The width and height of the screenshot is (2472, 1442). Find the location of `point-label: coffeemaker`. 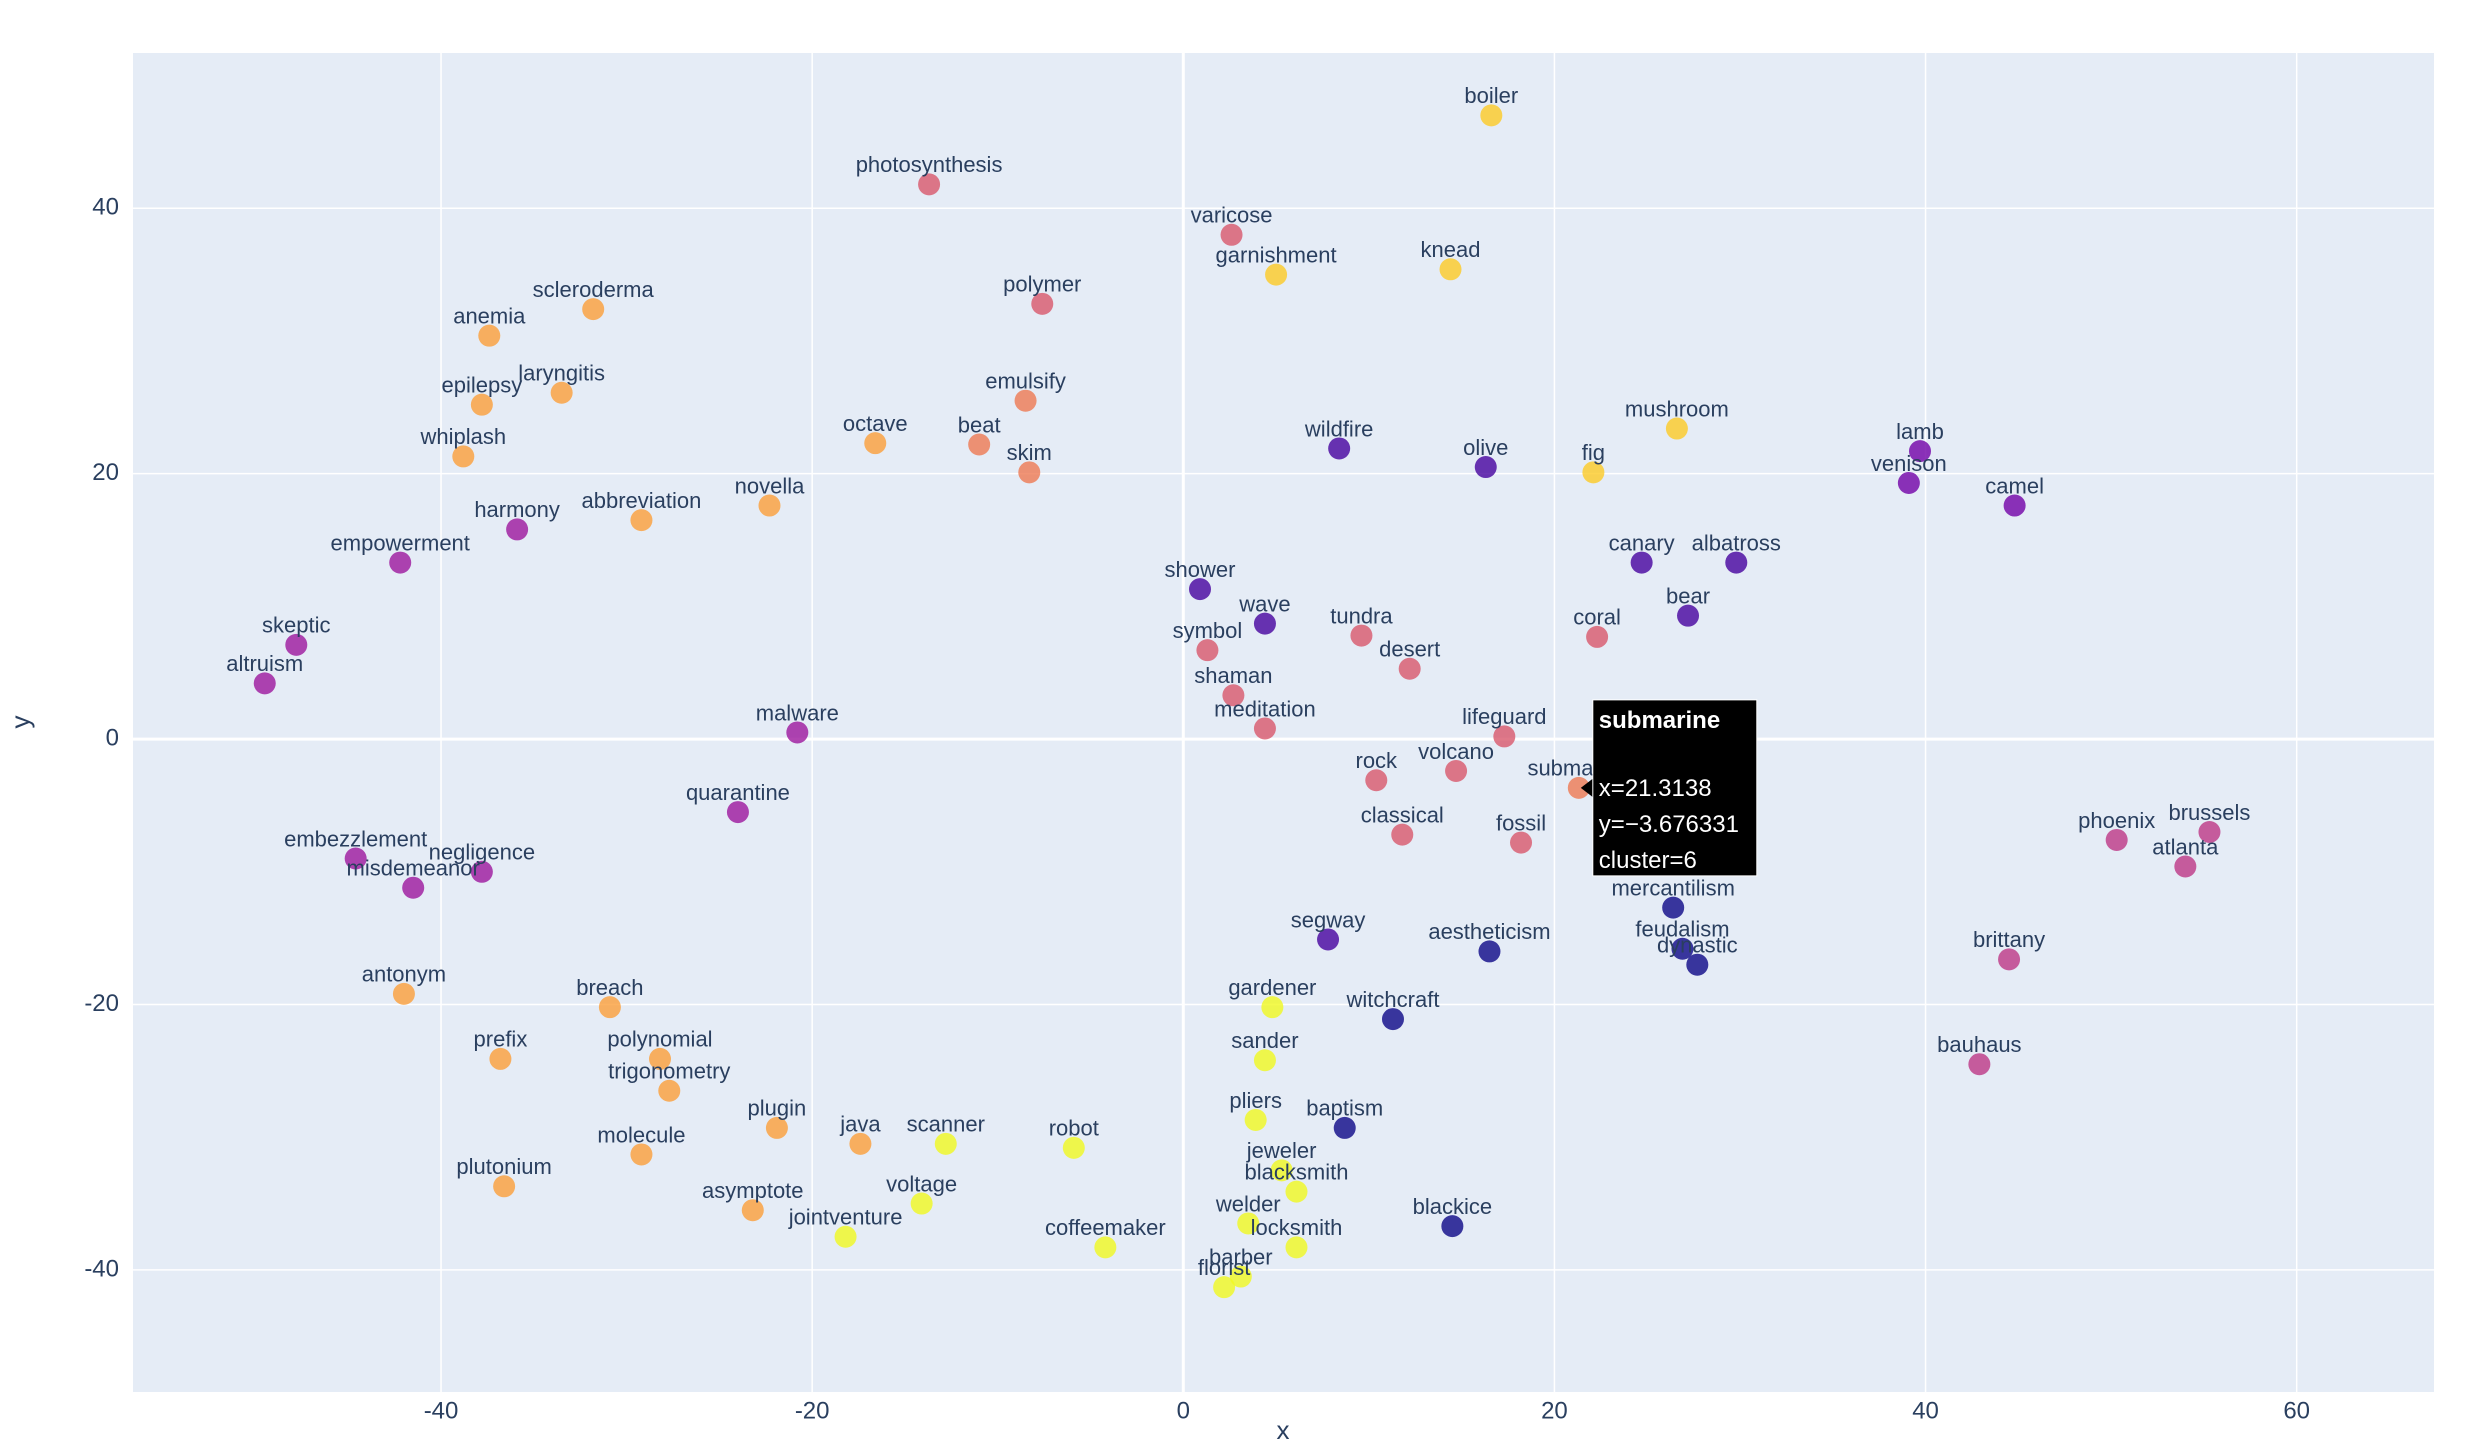

point-label: coffeemaker is located at coordinates (1105, 1227).